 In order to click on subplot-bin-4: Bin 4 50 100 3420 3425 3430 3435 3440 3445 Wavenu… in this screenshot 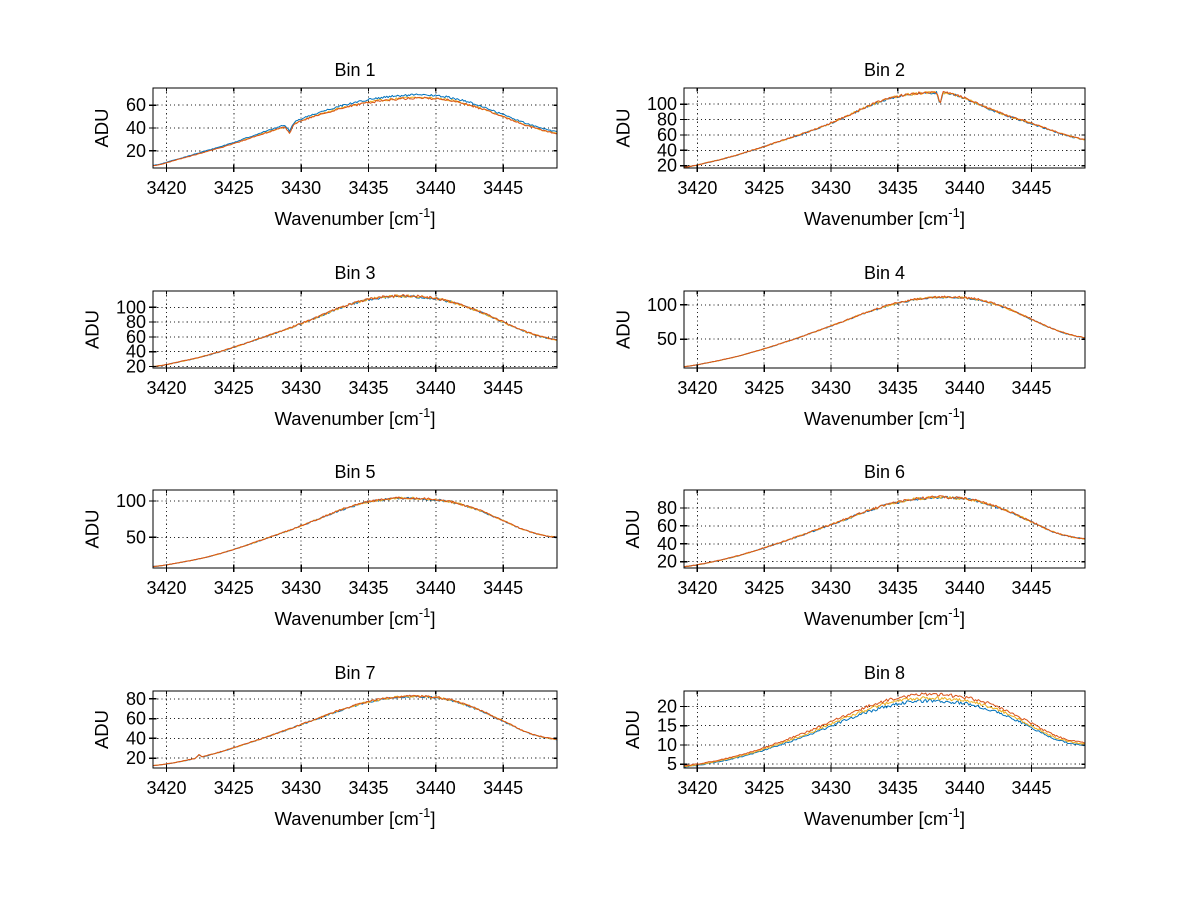, I will do `click(849, 346)`.